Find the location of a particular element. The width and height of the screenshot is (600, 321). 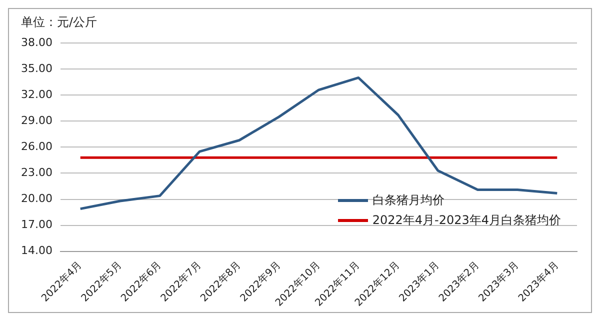

legend-label: 2022年4月-2023年4月白条猪均价 is located at coordinates (466, 220).